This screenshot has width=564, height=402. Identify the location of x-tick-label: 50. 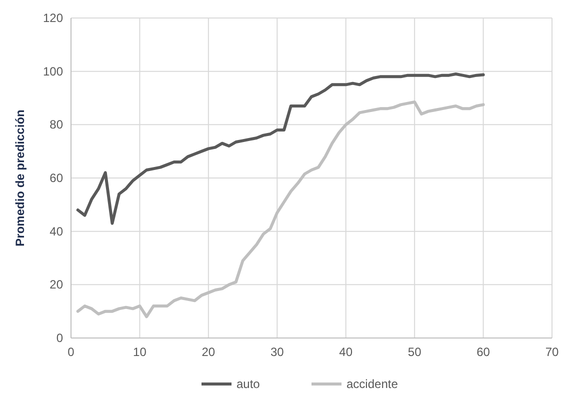
(415, 352).